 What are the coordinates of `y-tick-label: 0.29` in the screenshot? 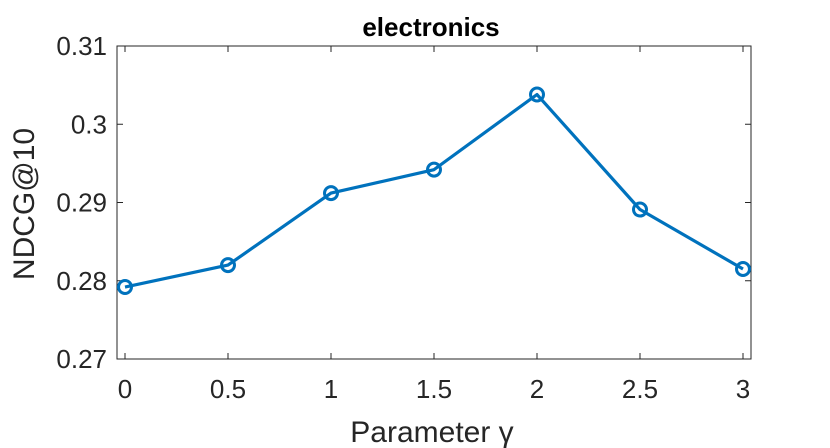 It's located at (81, 203).